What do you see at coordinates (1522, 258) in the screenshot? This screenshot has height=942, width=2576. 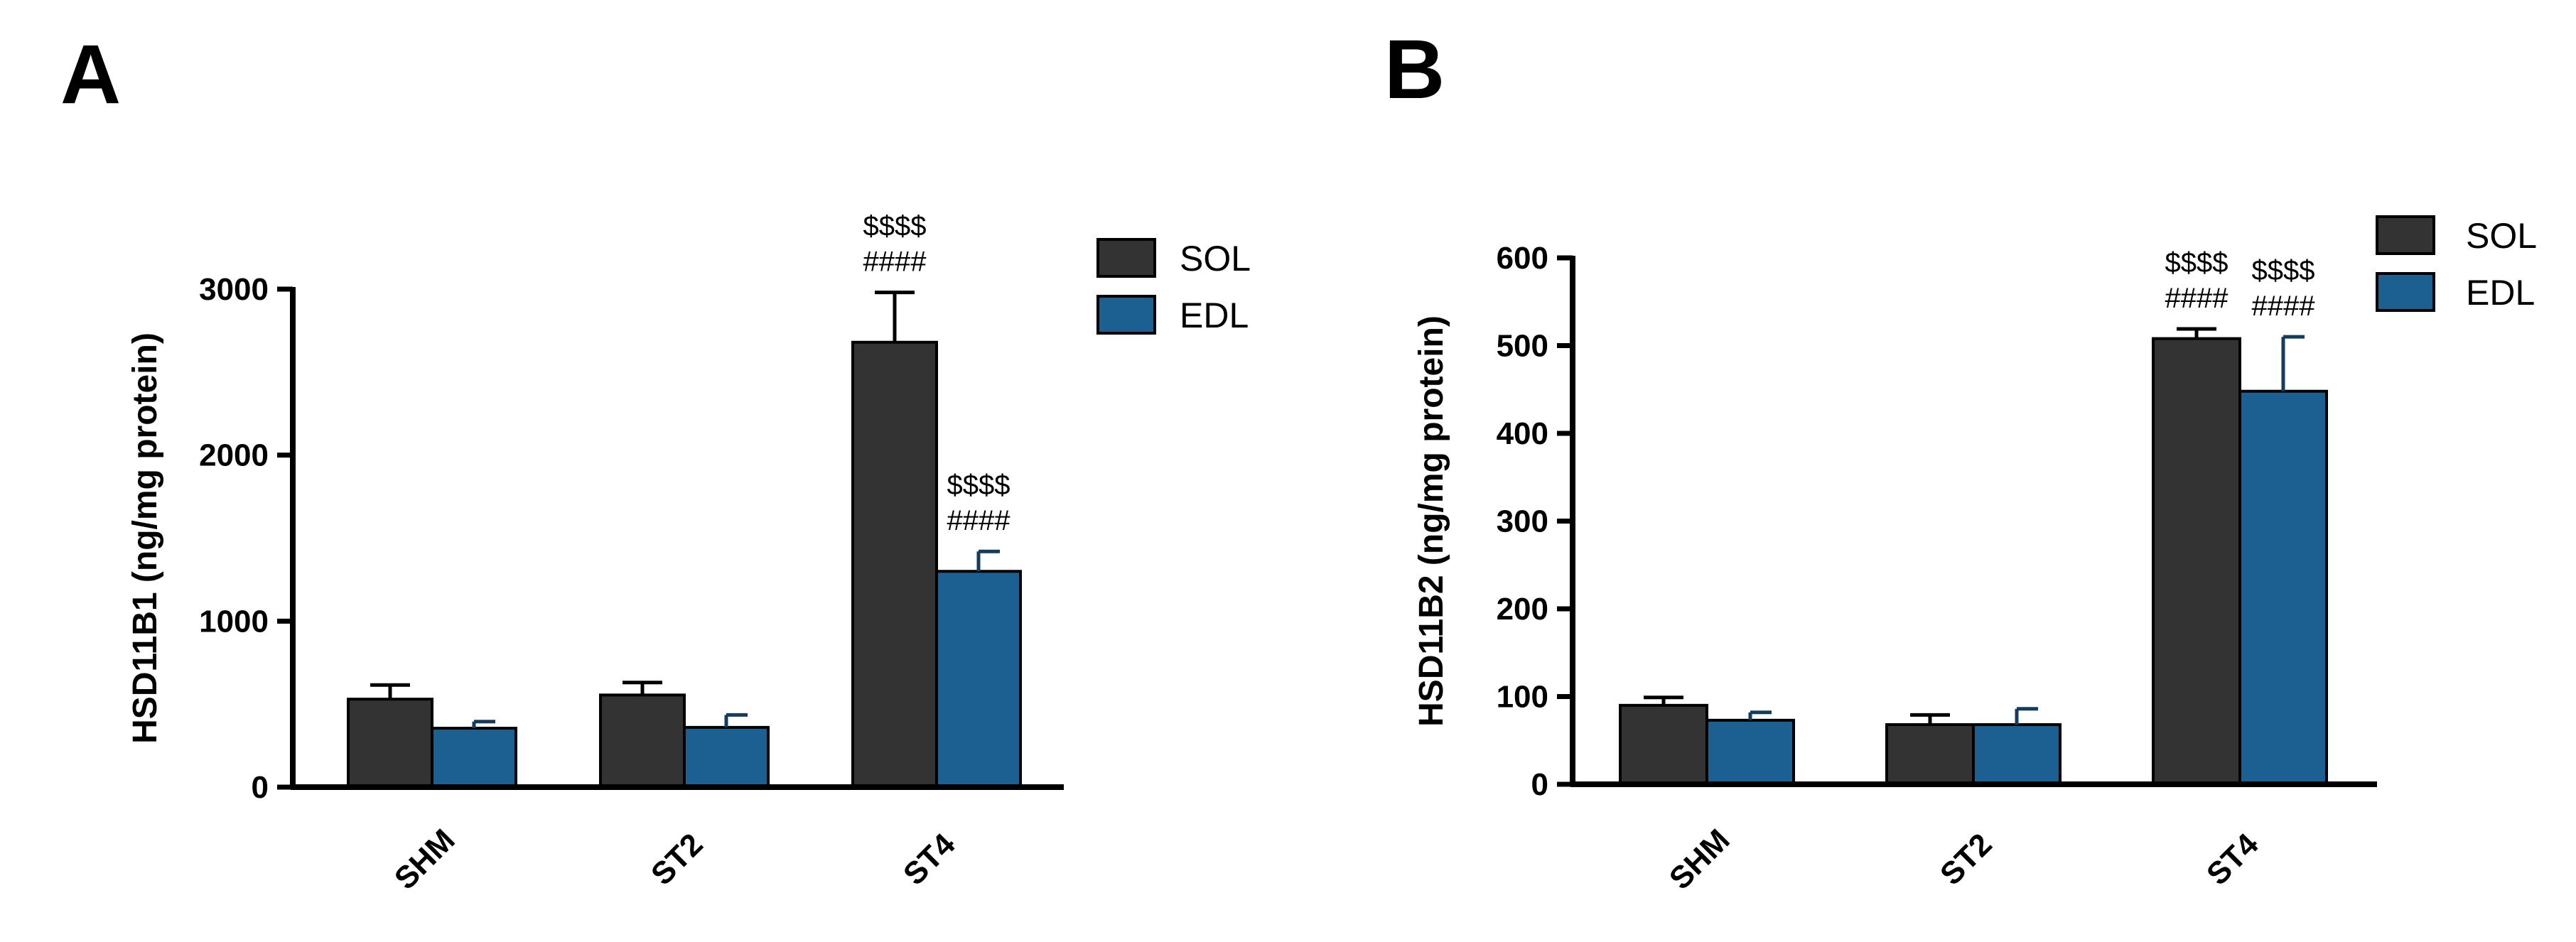 I see `y-tick-label: 600` at bounding box center [1522, 258].